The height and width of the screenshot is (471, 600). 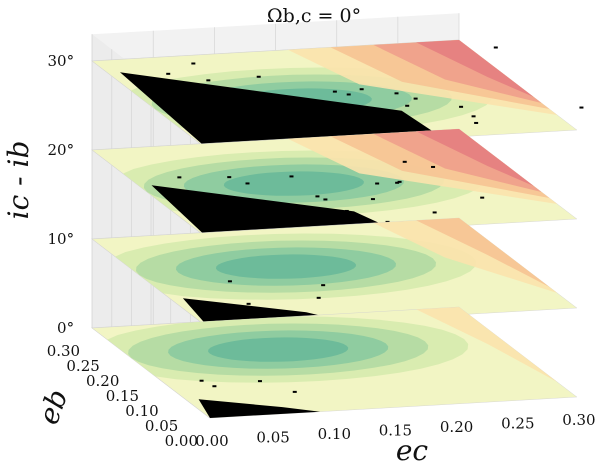 I want to click on x-tick-label: 0.10, so click(x=334, y=434).